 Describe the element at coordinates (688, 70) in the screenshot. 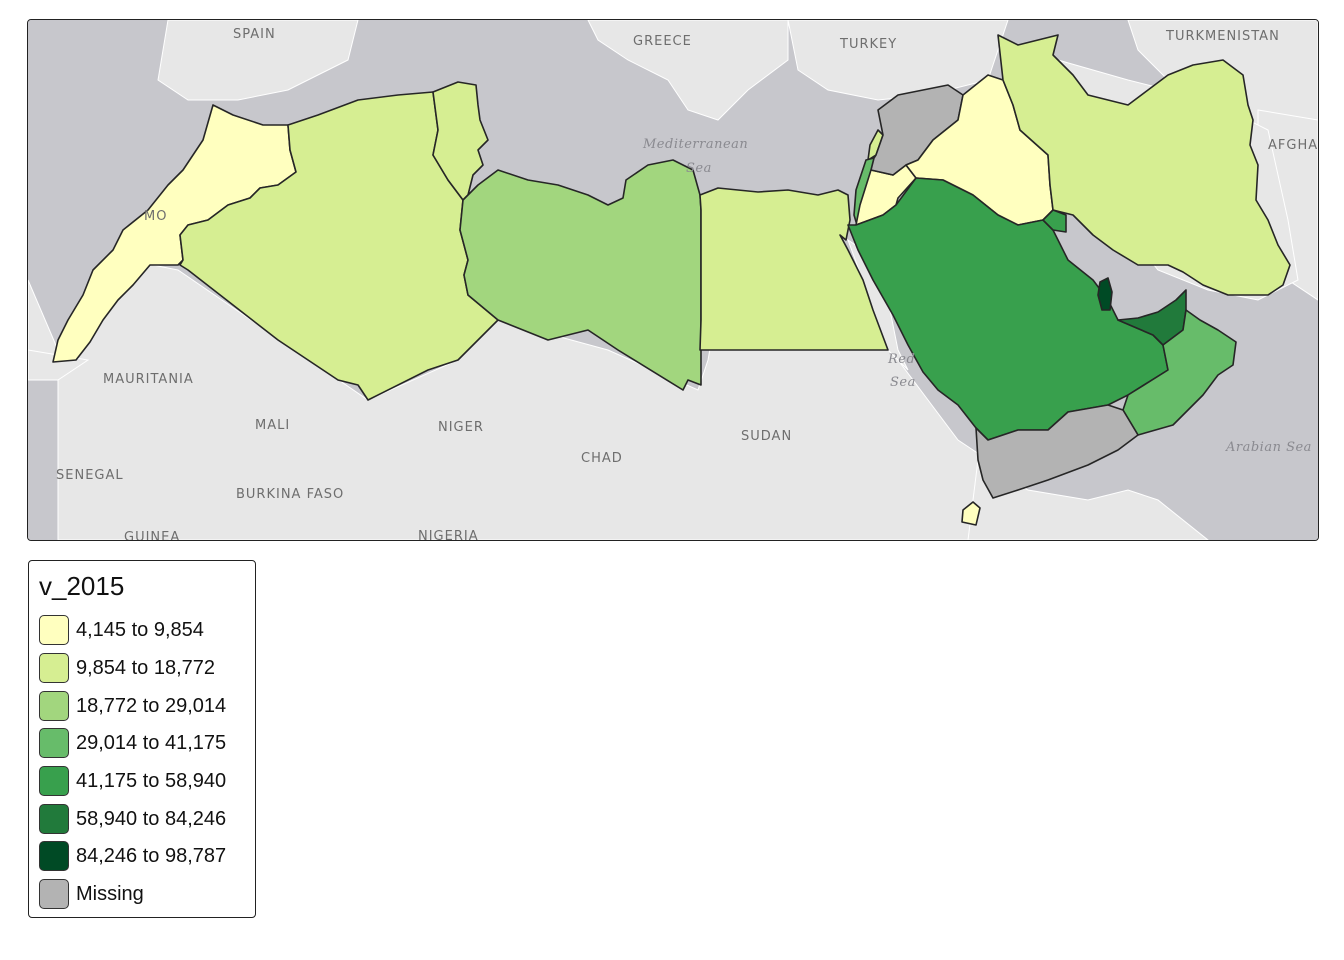

I see `land-balkans` at that location.